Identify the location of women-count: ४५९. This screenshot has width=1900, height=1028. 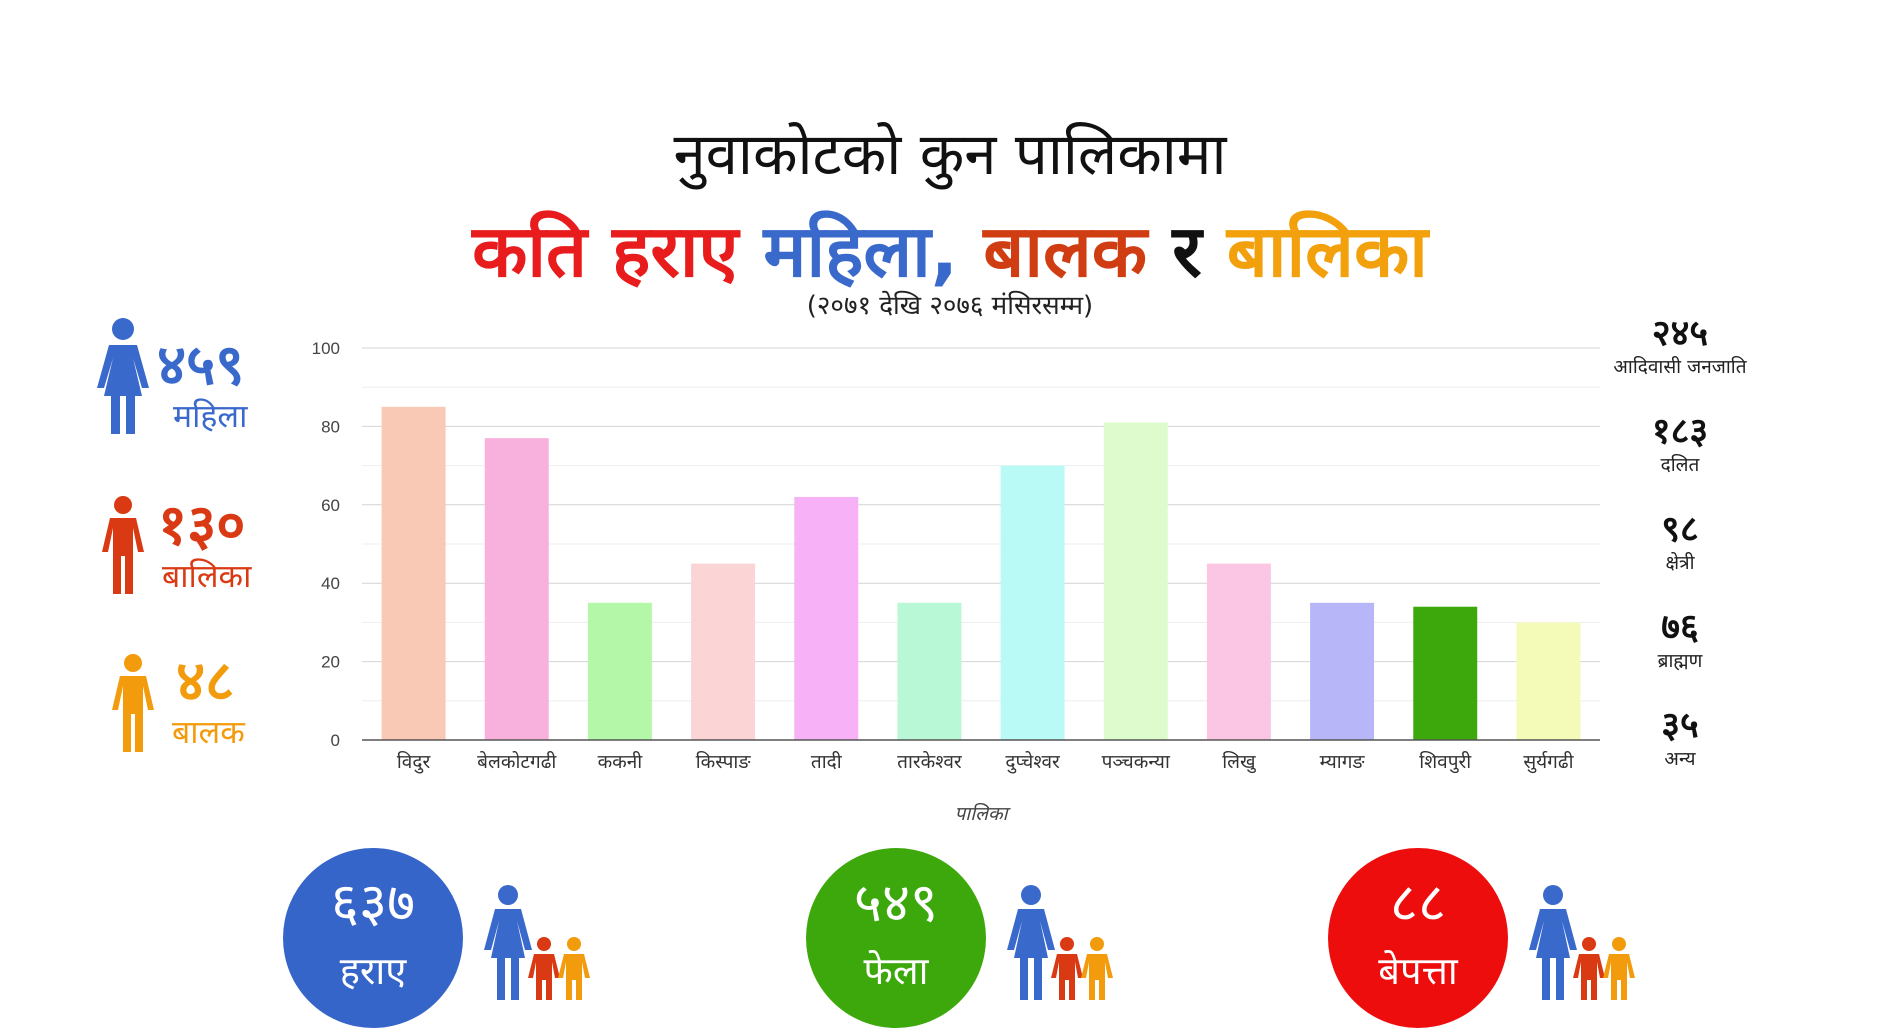
(201, 365).